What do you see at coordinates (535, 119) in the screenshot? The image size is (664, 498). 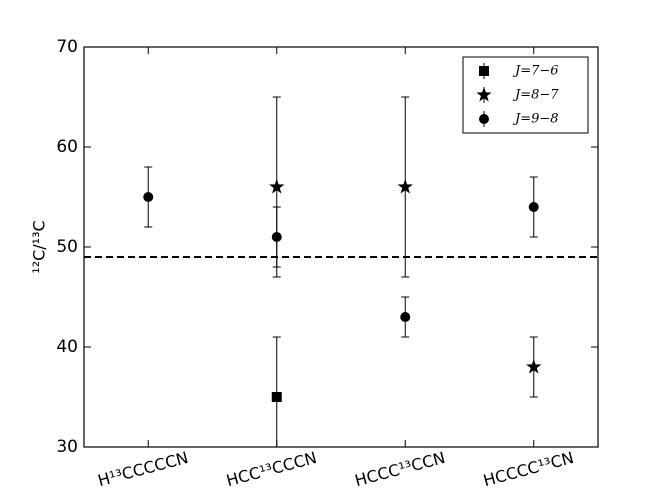 I see `legend-label: J=9−8` at bounding box center [535, 119].